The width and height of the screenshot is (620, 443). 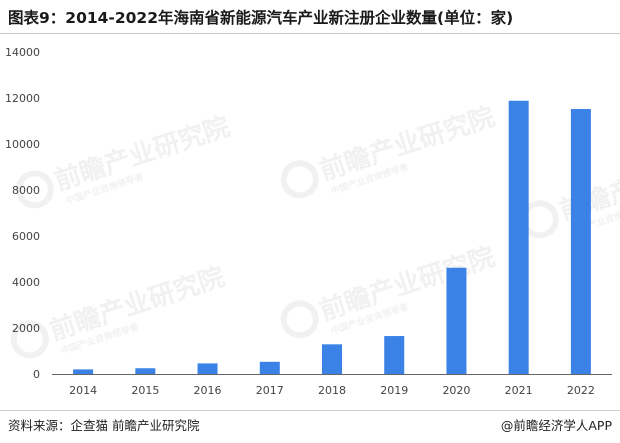 I want to click on x-tick-label: 2022, so click(x=581, y=390).